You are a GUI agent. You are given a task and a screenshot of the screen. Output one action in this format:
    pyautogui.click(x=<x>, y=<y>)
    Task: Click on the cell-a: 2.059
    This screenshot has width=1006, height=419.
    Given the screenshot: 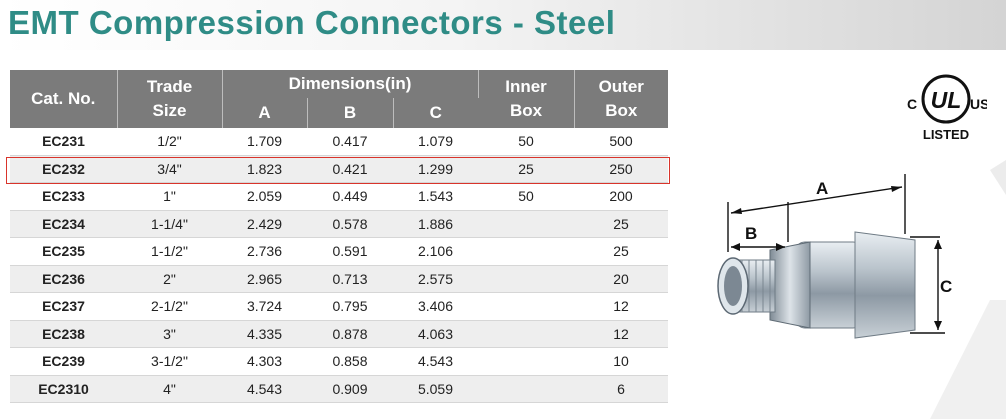 What is the action you would take?
    pyautogui.click(x=264, y=196)
    